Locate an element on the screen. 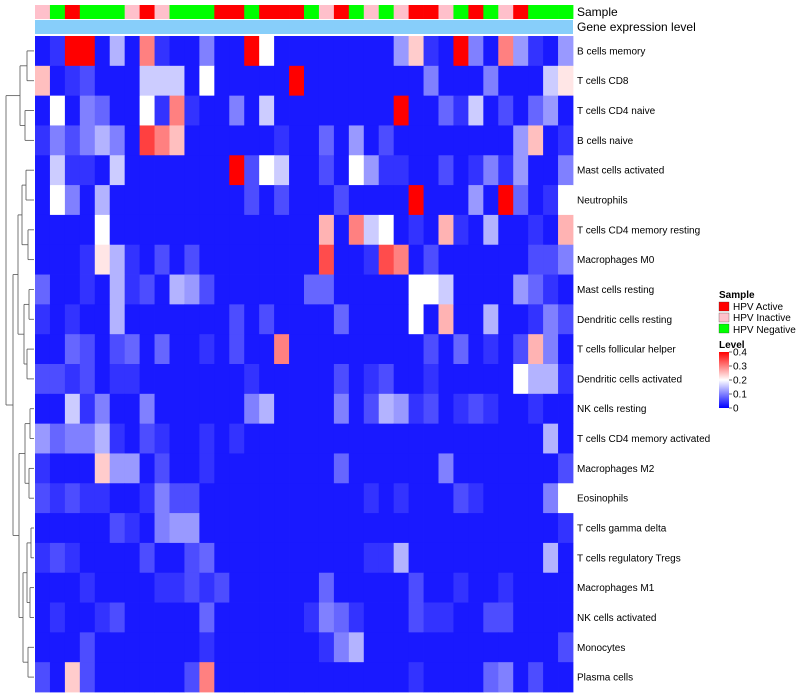 The width and height of the screenshot is (800, 700). row-label: Macrophages M1 is located at coordinates (616, 588).